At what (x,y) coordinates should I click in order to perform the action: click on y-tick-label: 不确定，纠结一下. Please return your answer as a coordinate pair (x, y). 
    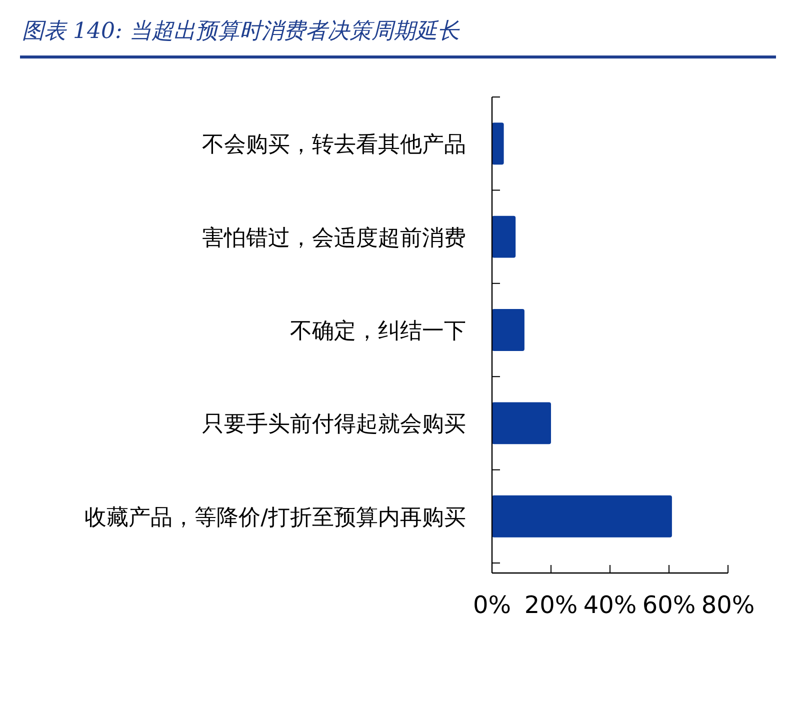
    Looking at the image, I should click on (378, 331).